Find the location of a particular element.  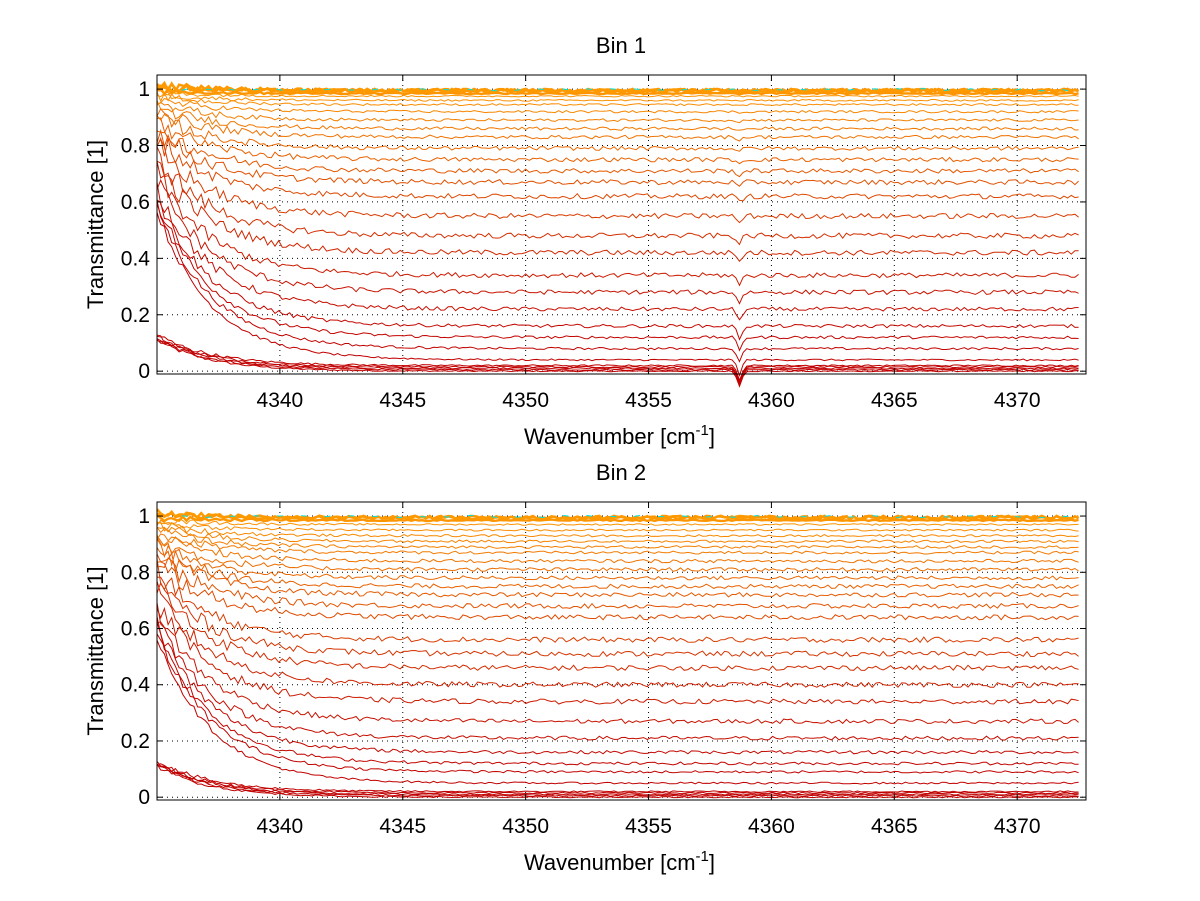

y-tick-label: 0.4 is located at coordinates (136, 685).